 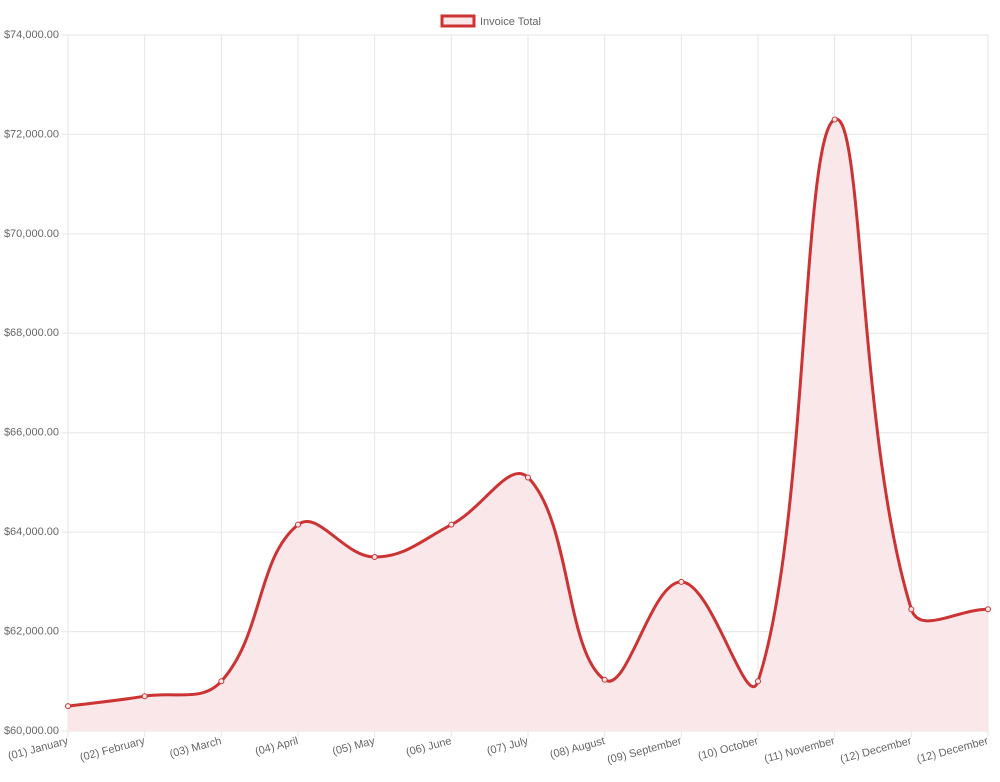 I want to click on x-tick-label: (08) August, so click(x=577, y=748).